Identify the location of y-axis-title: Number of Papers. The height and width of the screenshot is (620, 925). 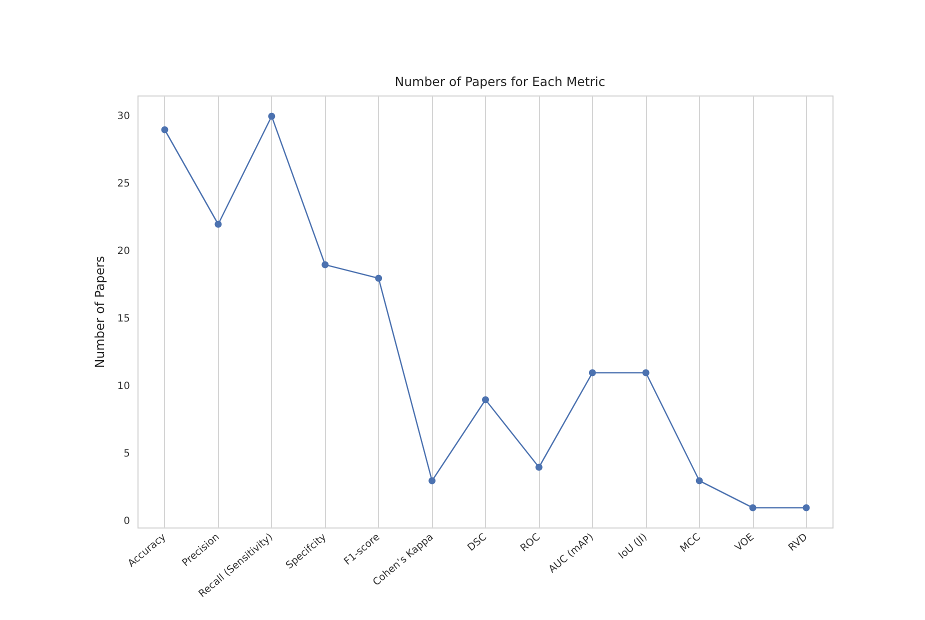
(99, 312).